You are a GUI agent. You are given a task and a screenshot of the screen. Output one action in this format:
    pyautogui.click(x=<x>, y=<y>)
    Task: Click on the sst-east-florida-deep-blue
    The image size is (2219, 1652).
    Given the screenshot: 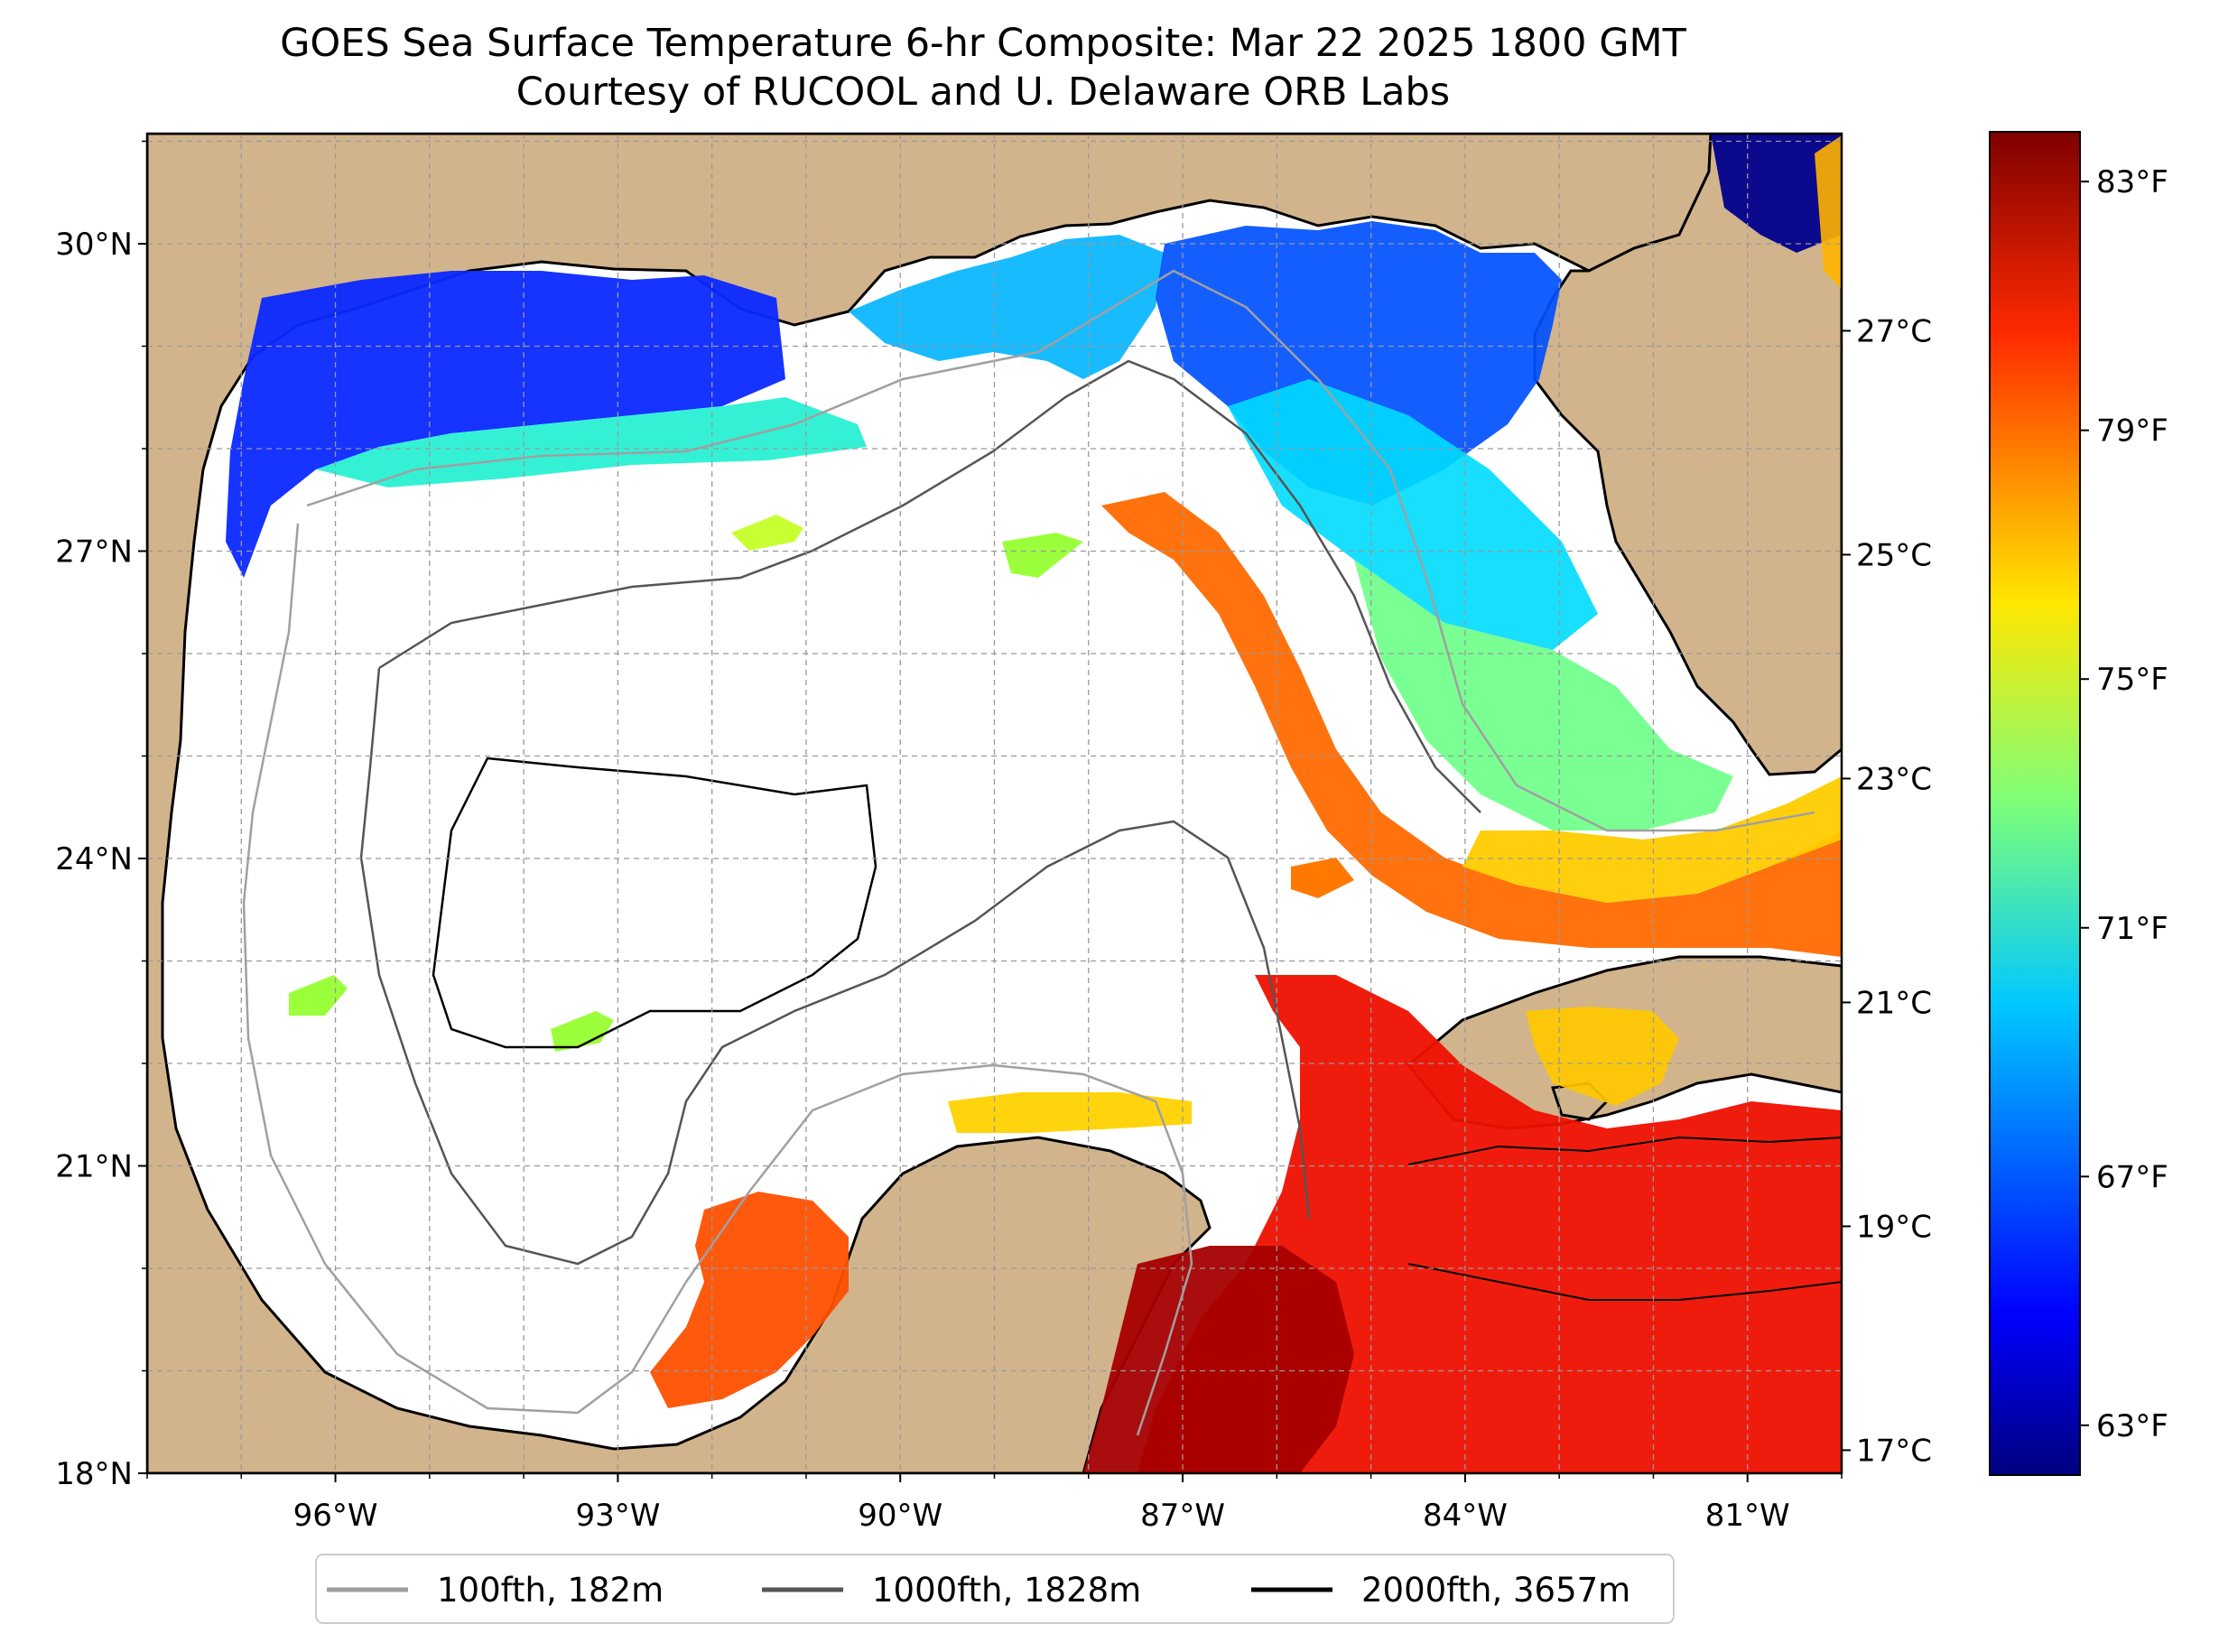 What is the action you would take?
    pyautogui.click(x=1776, y=193)
    